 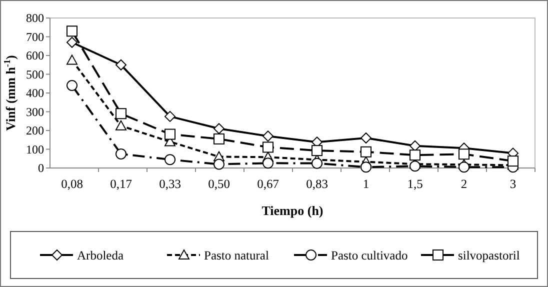 I want to click on y-tick-label: 400, so click(x=35, y=93).